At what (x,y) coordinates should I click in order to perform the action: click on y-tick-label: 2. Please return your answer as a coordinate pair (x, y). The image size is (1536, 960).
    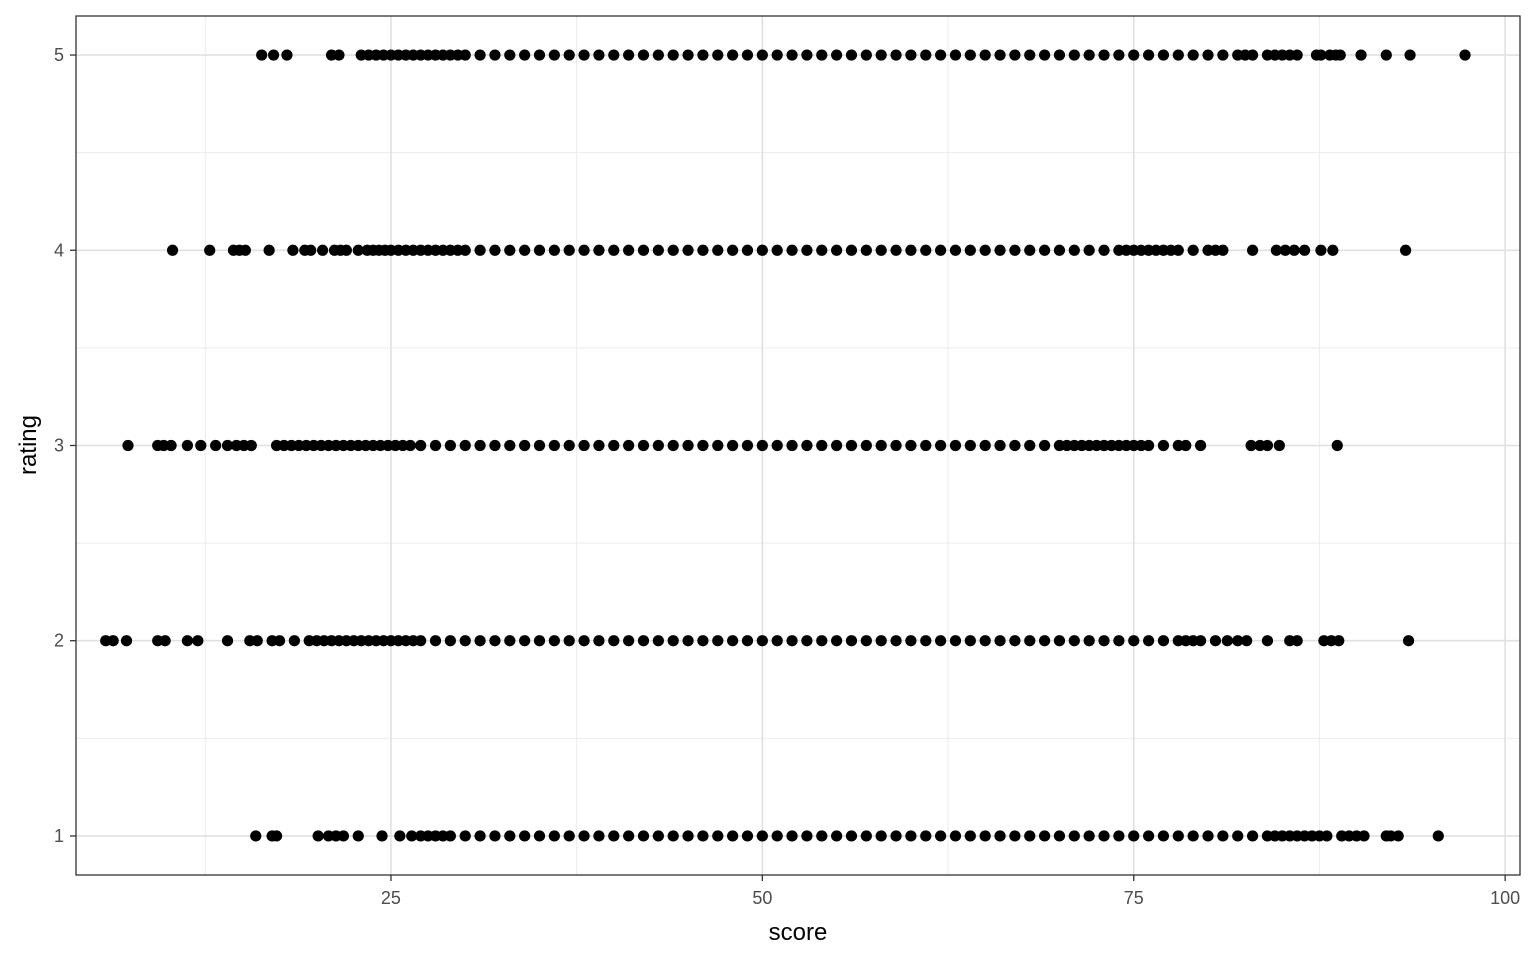
    Looking at the image, I should click on (59, 641).